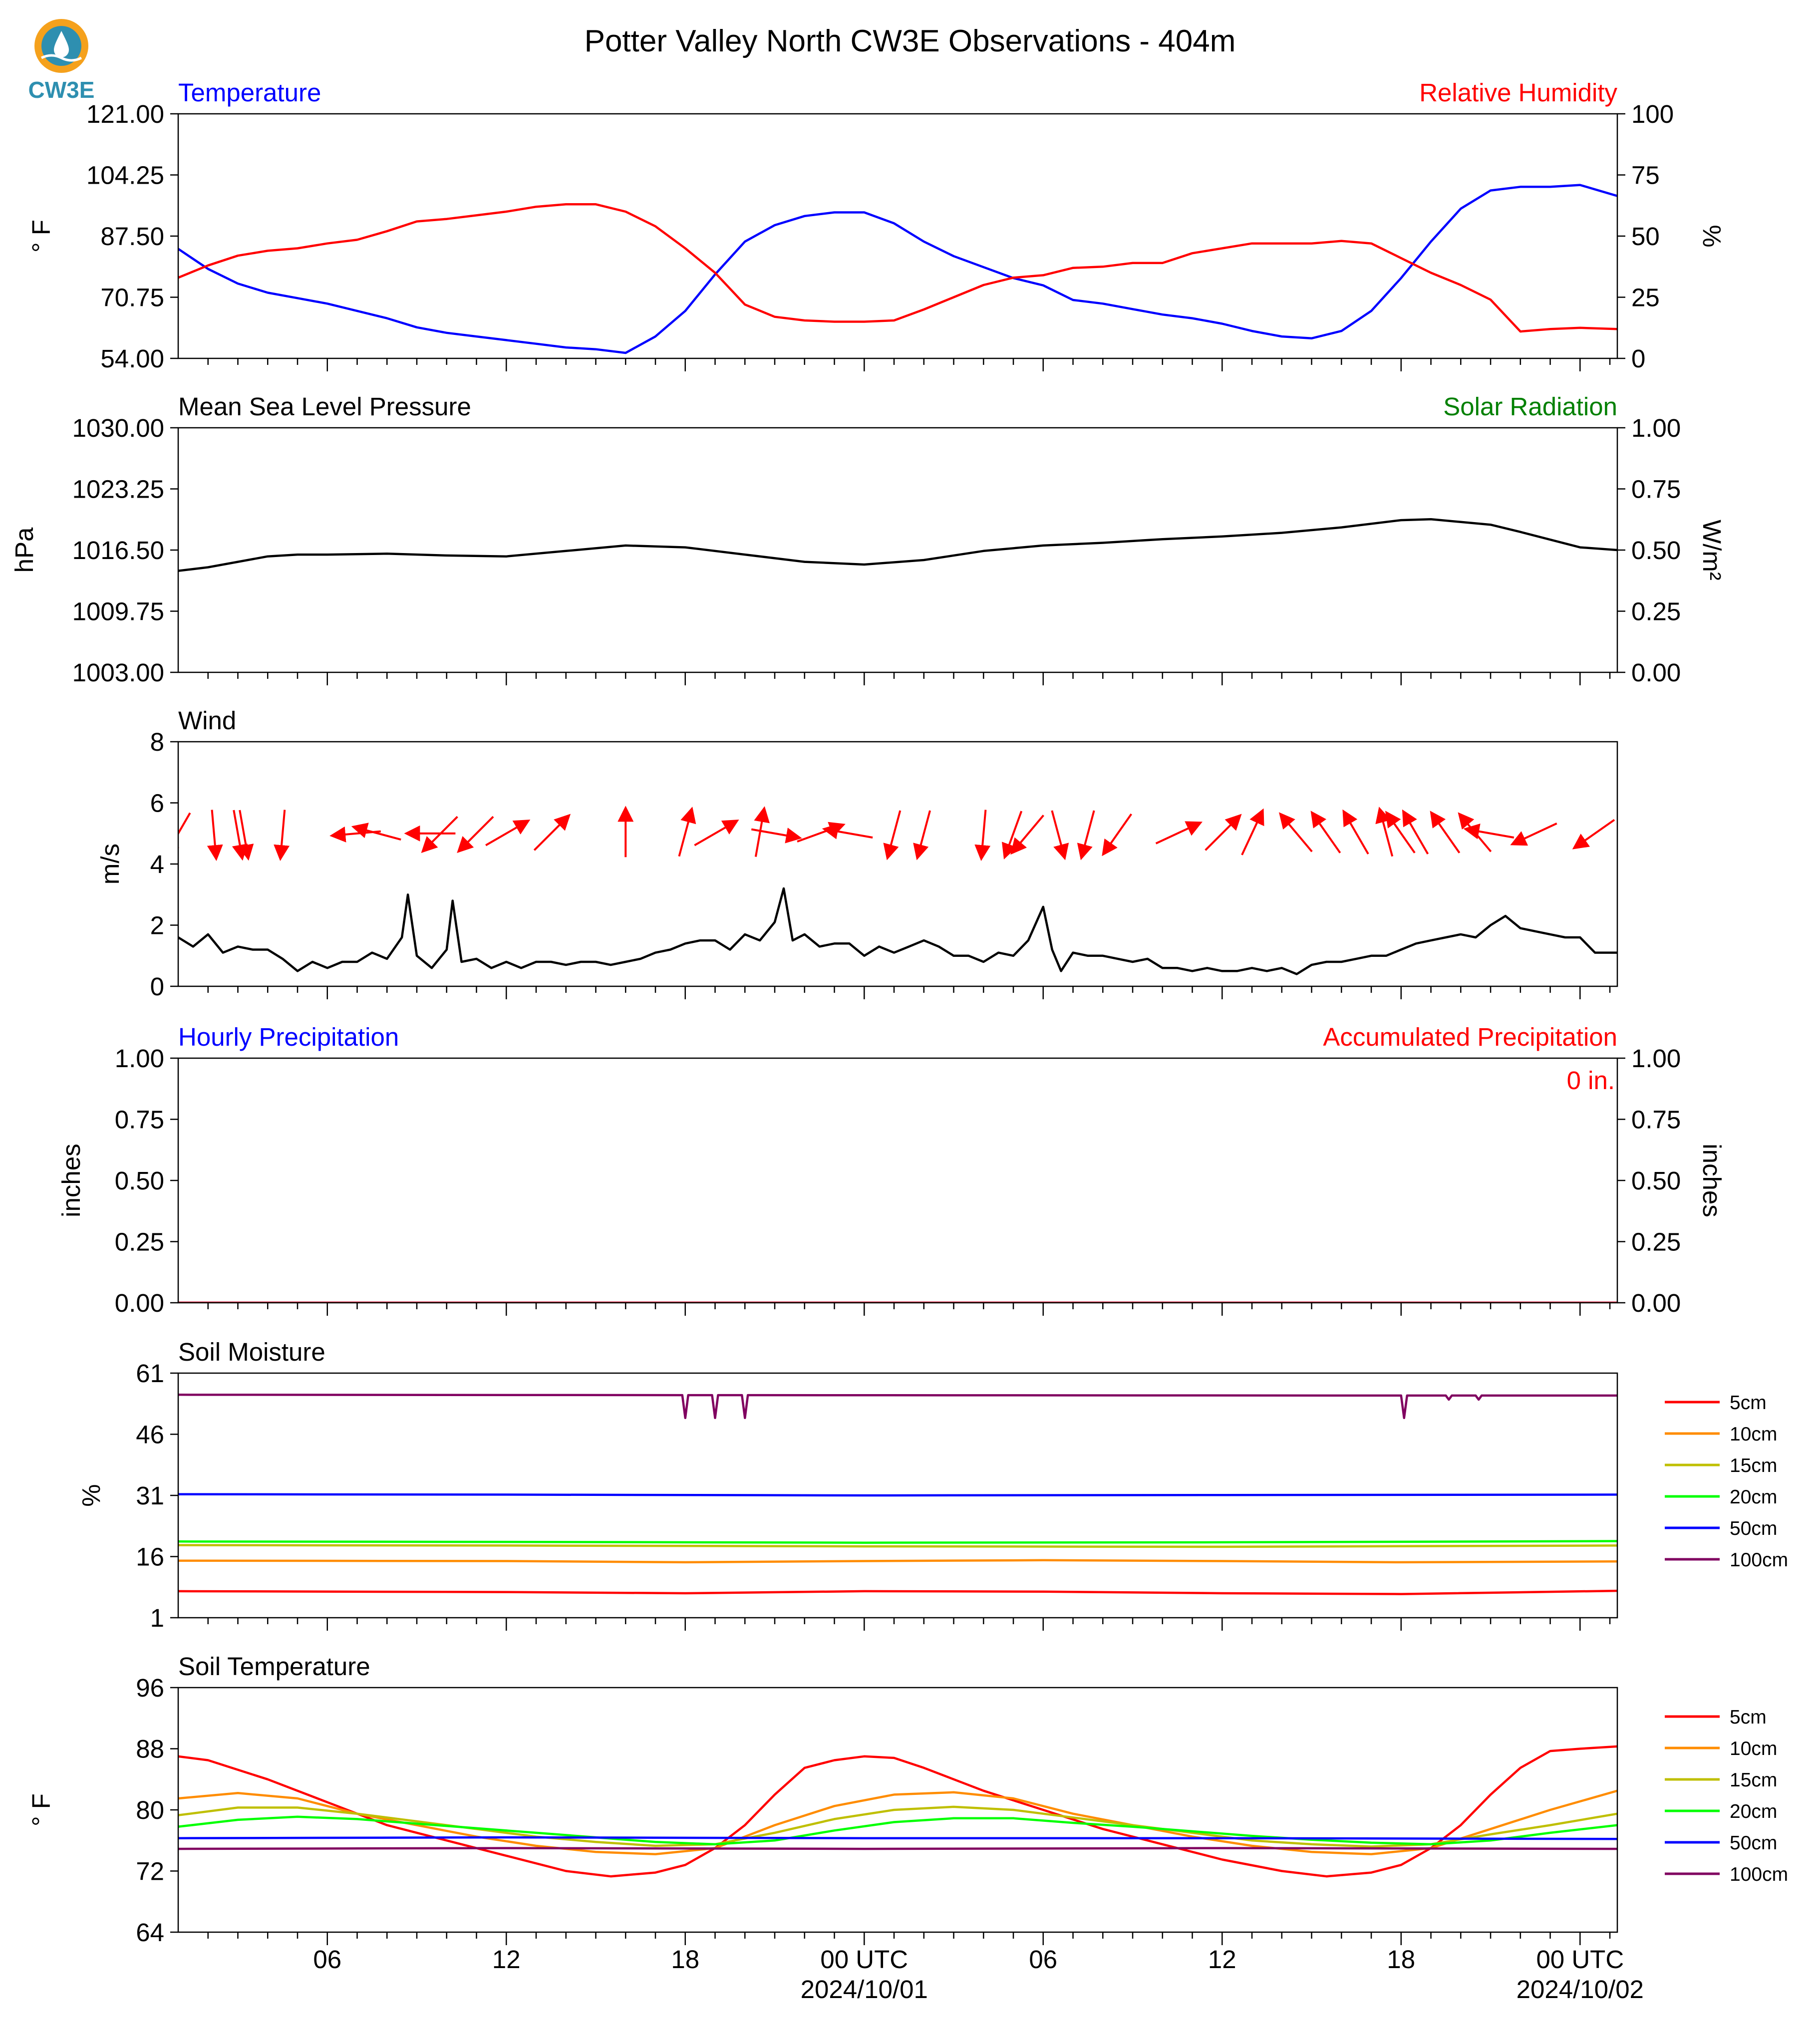 The width and height of the screenshot is (1820, 2028). I want to click on panel-title-left: Soil Temperature, so click(274, 1666).